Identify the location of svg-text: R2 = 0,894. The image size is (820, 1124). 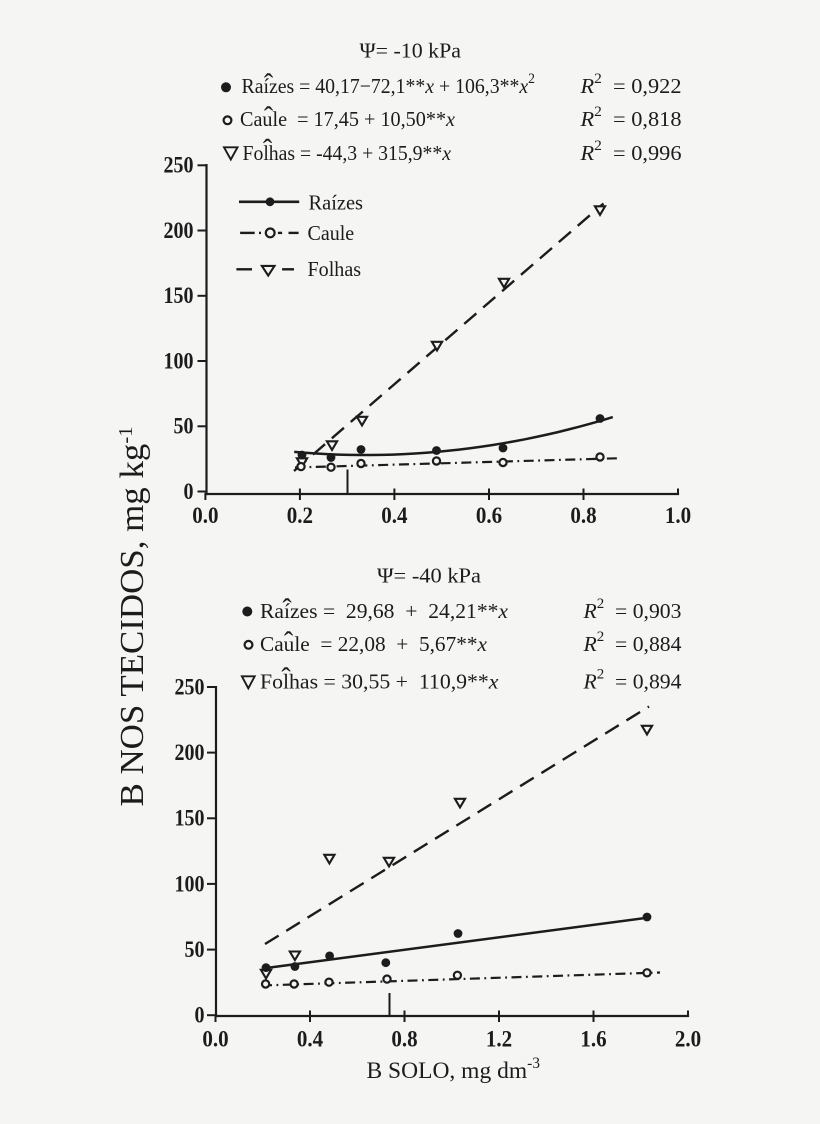
(632, 680).